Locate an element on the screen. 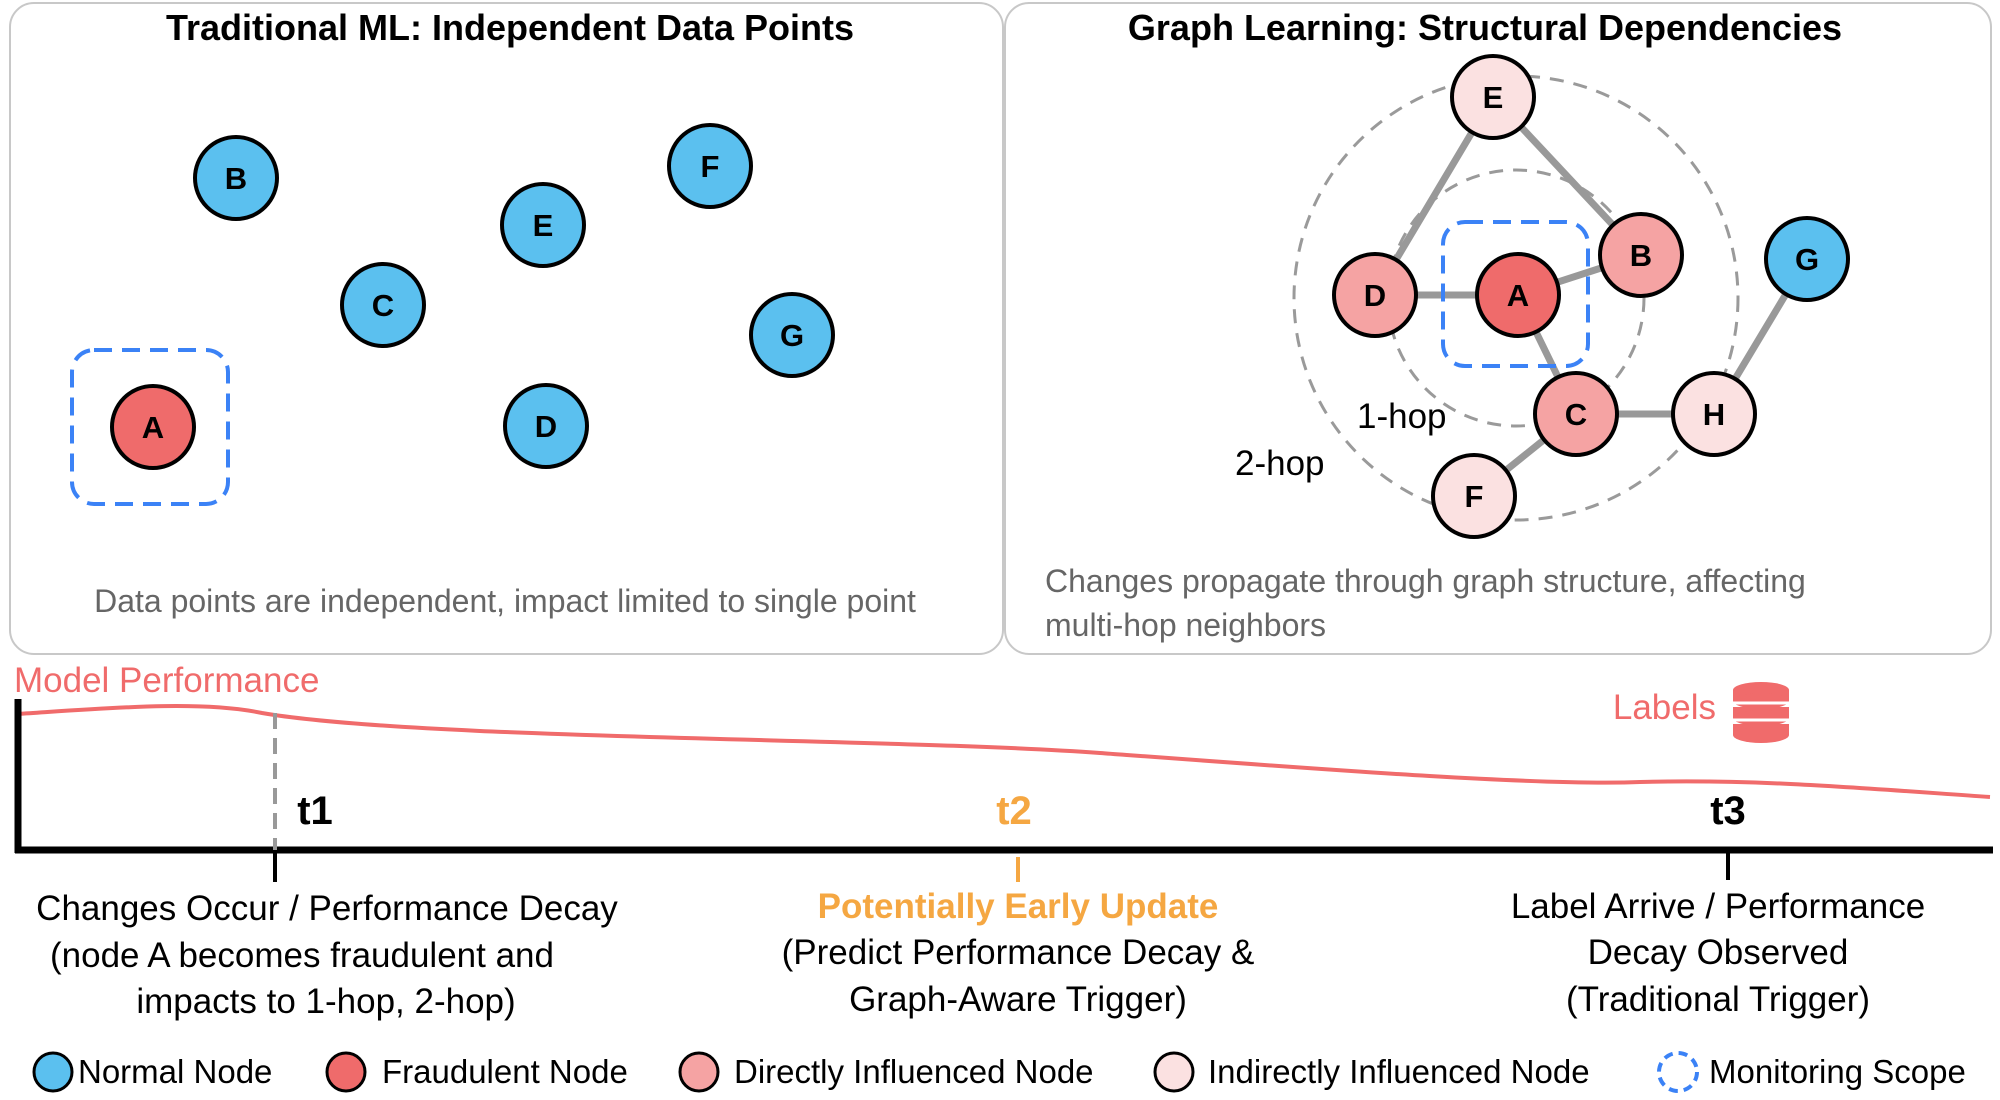 Image resolution: width=2000 pixels, height=1100 pixels. right-node-f: F is located at coordinates (1474, 496).